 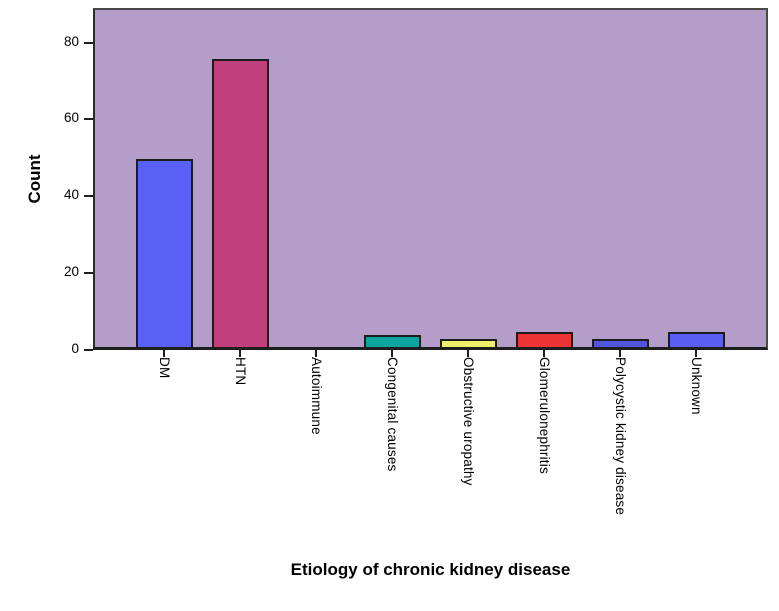 I want to click on x-tick-label-htn: HTN, so click(x=240, y=371).